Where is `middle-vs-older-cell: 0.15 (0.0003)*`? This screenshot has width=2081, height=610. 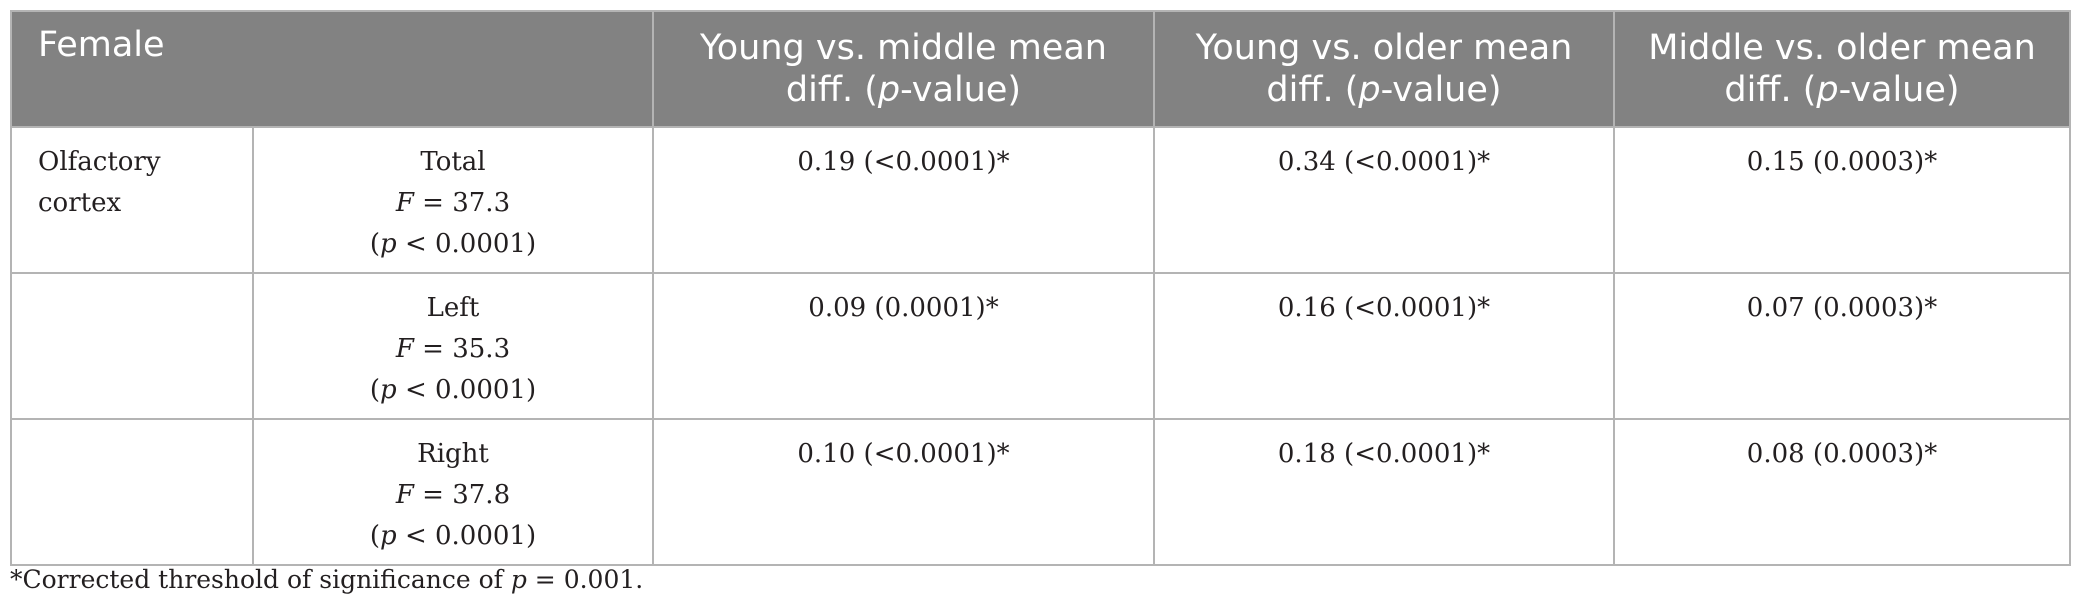
middle-vs-older-cell: 0.15 (0.0003)* is located at coordinates (1842, 200).